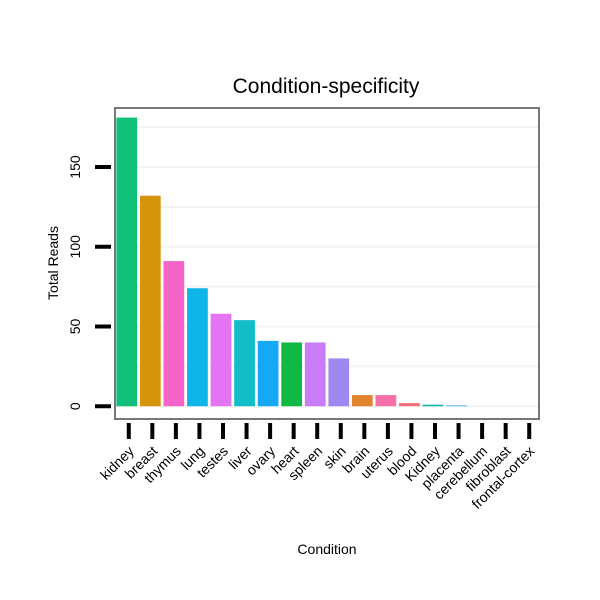  I want to click on bar-uterus, so click(386, 401).